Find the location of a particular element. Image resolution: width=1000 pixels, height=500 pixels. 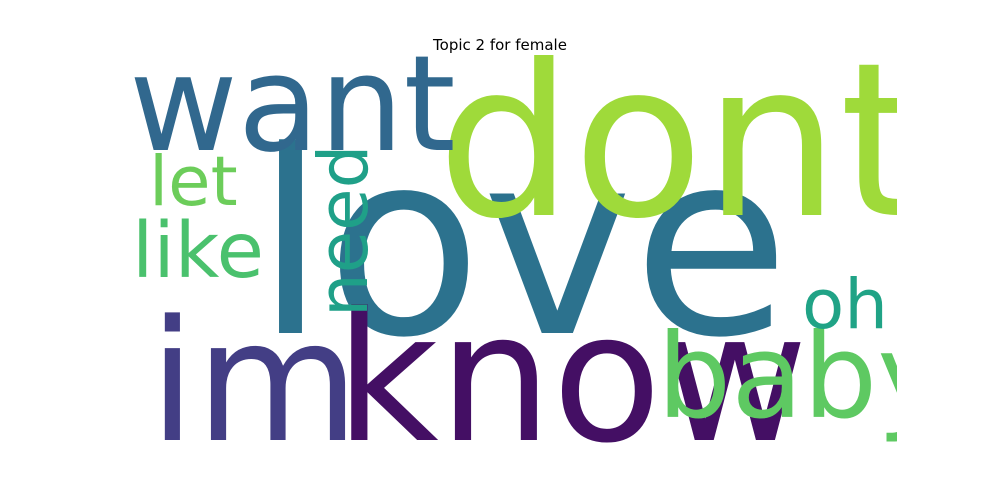

word-im: im is located at coordinates (254, 367).